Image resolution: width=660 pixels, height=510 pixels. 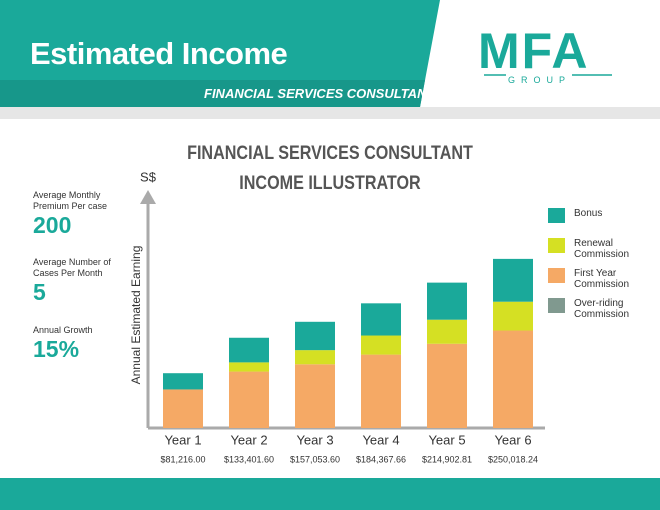 What do you see at coordinates (446, 439) in the screenshot?
I see `x-tick-label: Year 5` at bounding box center [446, 439].